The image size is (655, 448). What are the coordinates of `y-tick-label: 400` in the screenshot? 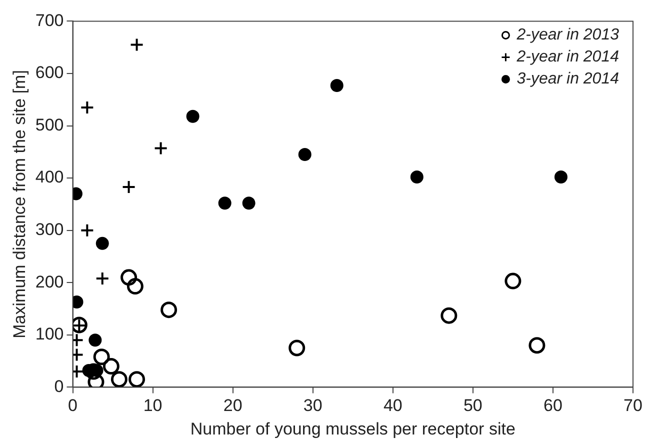 It's located at (49, 177).